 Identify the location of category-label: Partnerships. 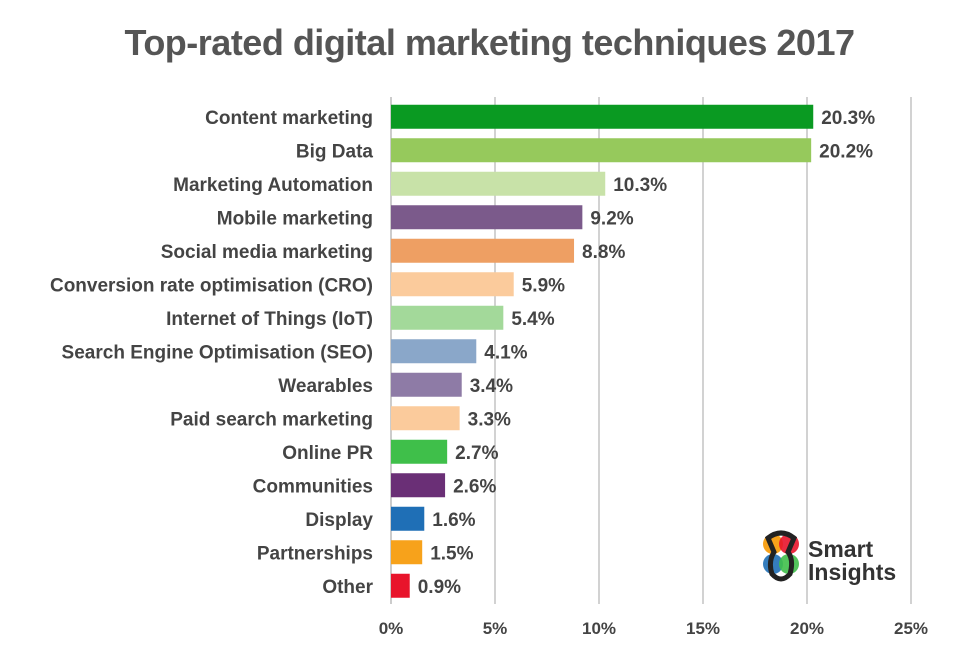
(315, 553).